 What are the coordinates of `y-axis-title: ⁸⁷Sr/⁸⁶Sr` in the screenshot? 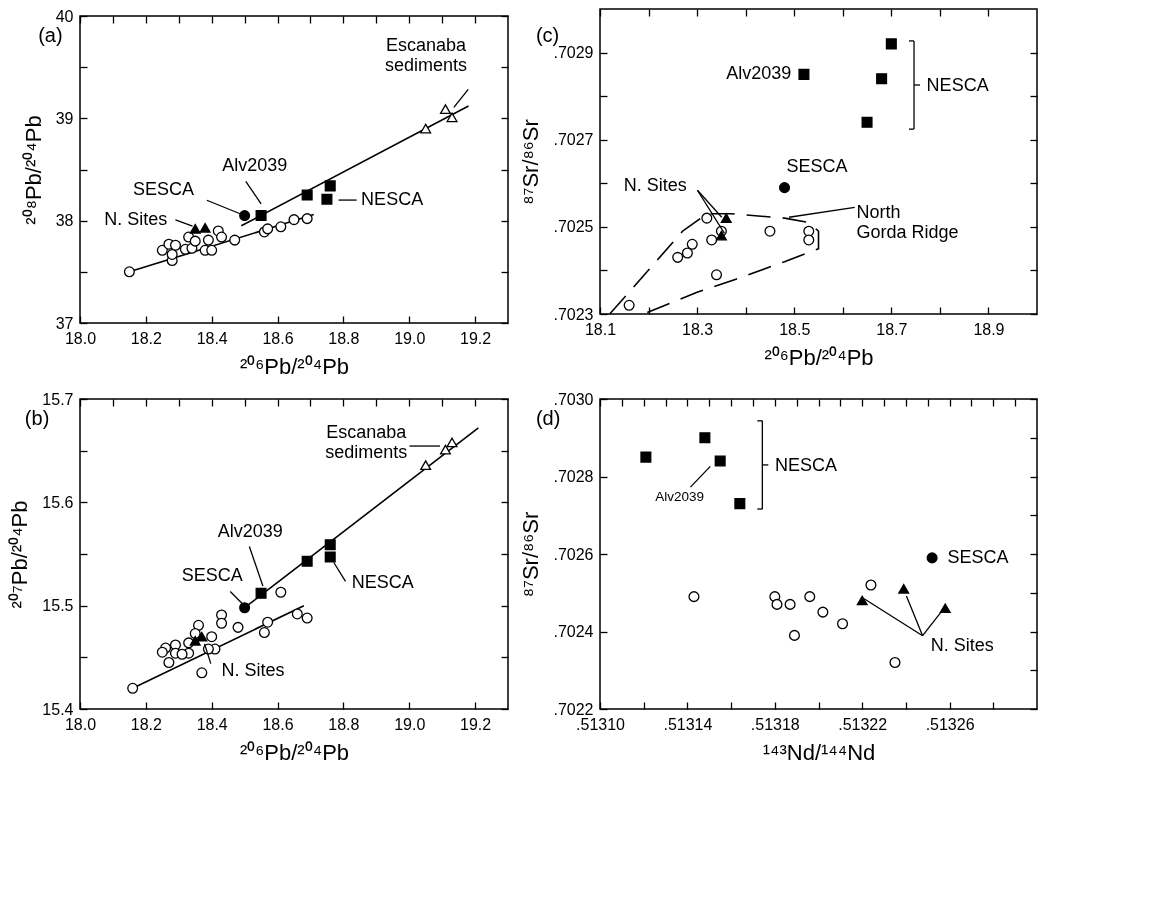 It's located at (531, 162).